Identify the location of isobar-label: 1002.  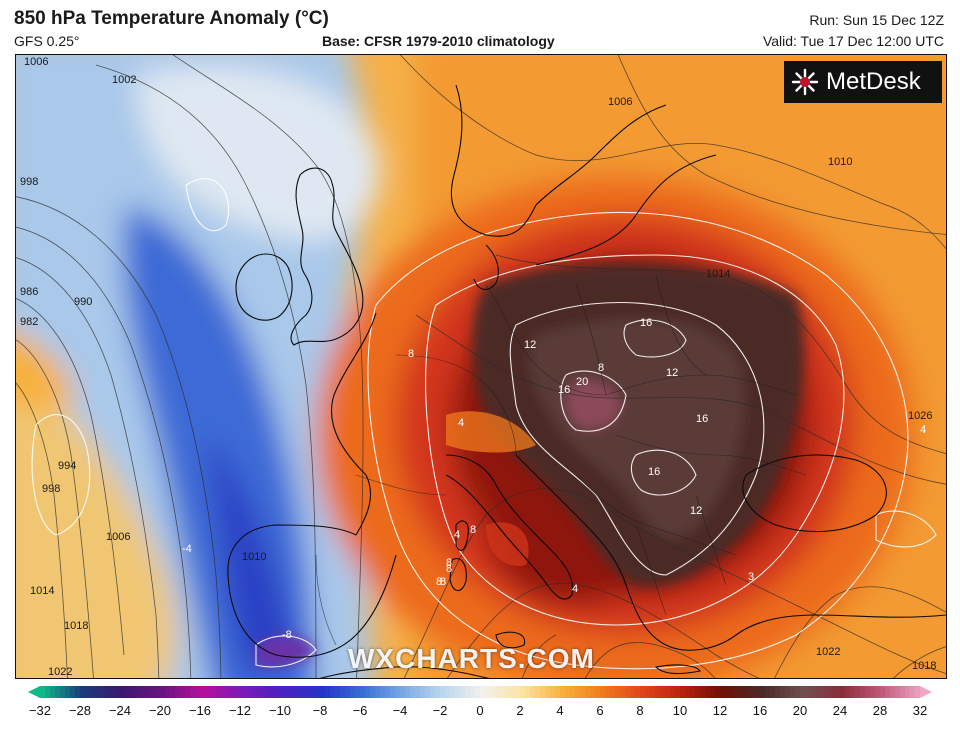
(124, 80).